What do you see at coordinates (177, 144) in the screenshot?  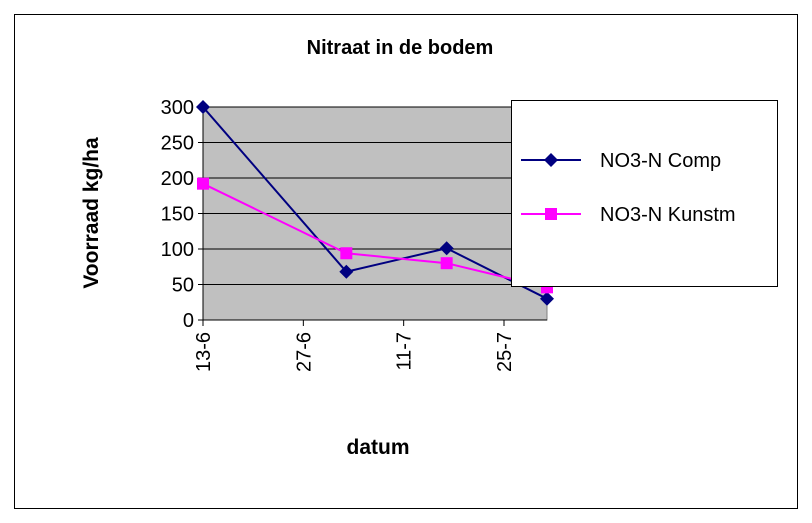 I see `y-tick-label: 250` at bounding box center [177, 144].